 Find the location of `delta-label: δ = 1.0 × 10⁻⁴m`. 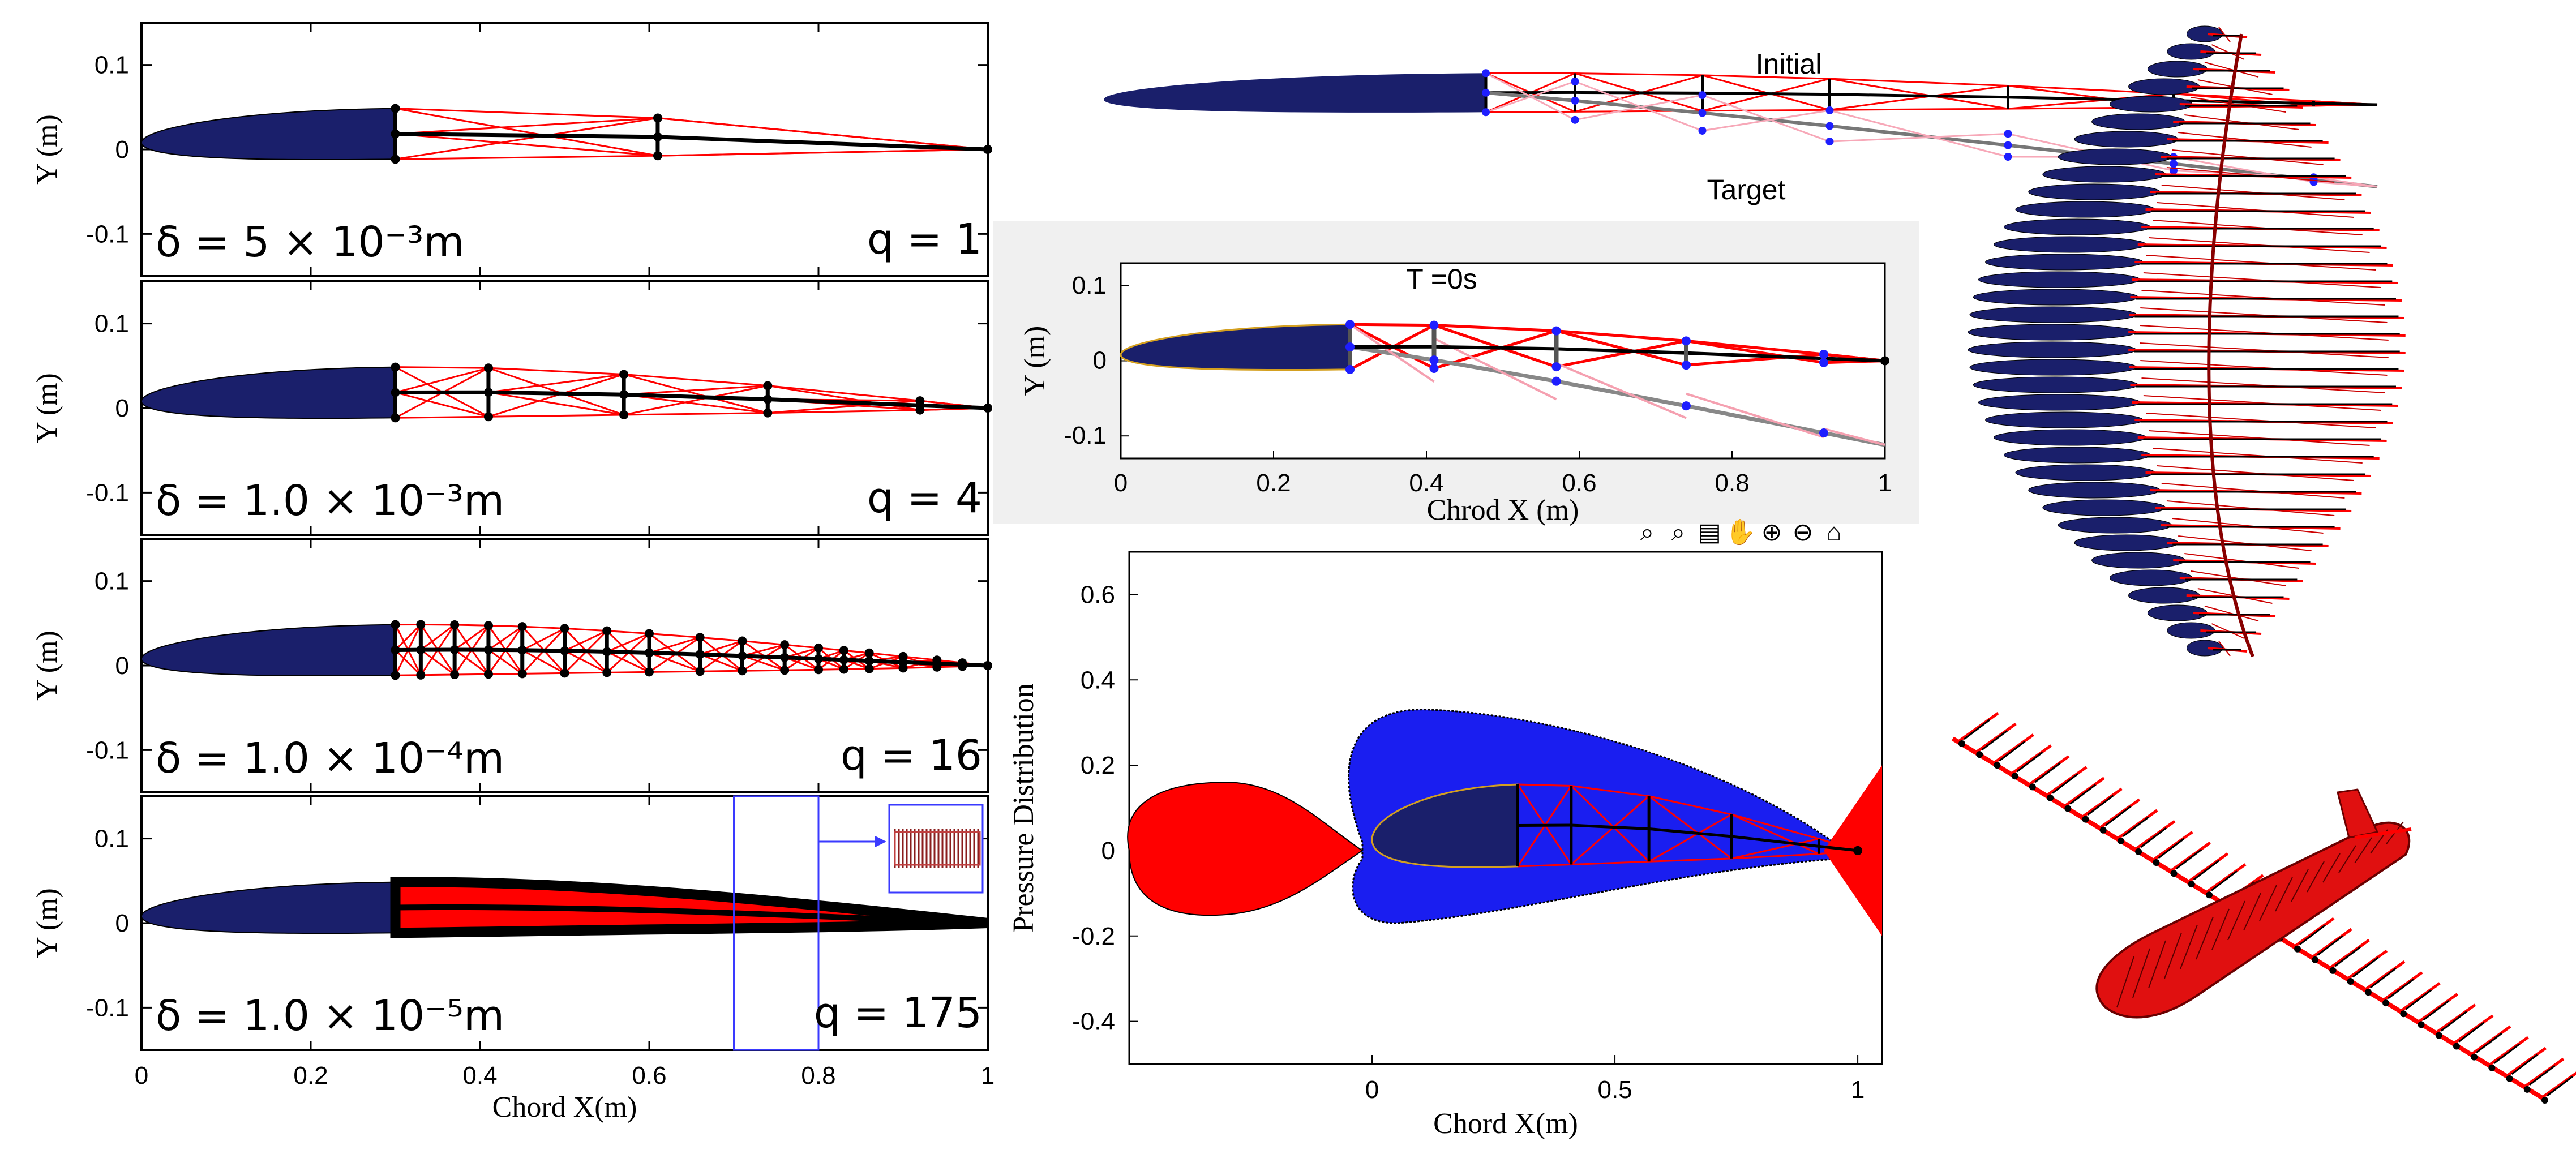

delta-label: δ = 1.0 × 10⁻⁴m is located at coordinates (330, 758).